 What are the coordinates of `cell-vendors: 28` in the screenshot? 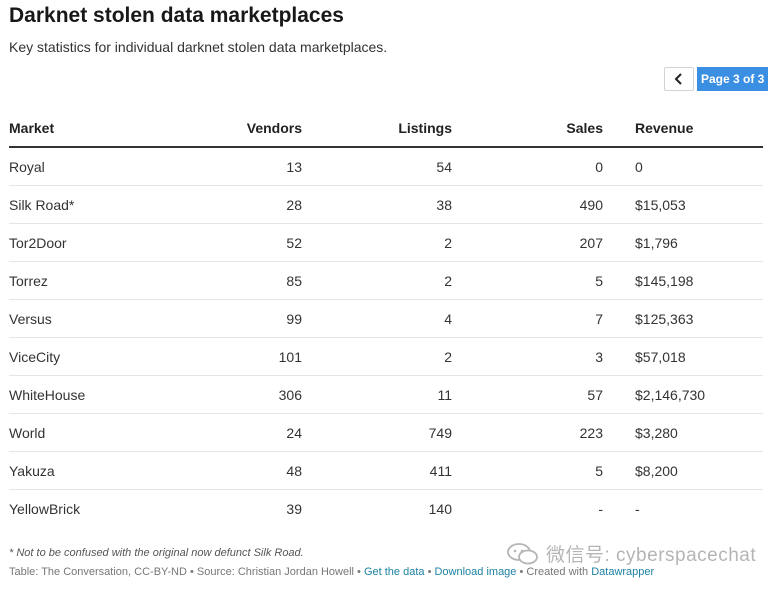 It's located at (245, 204).